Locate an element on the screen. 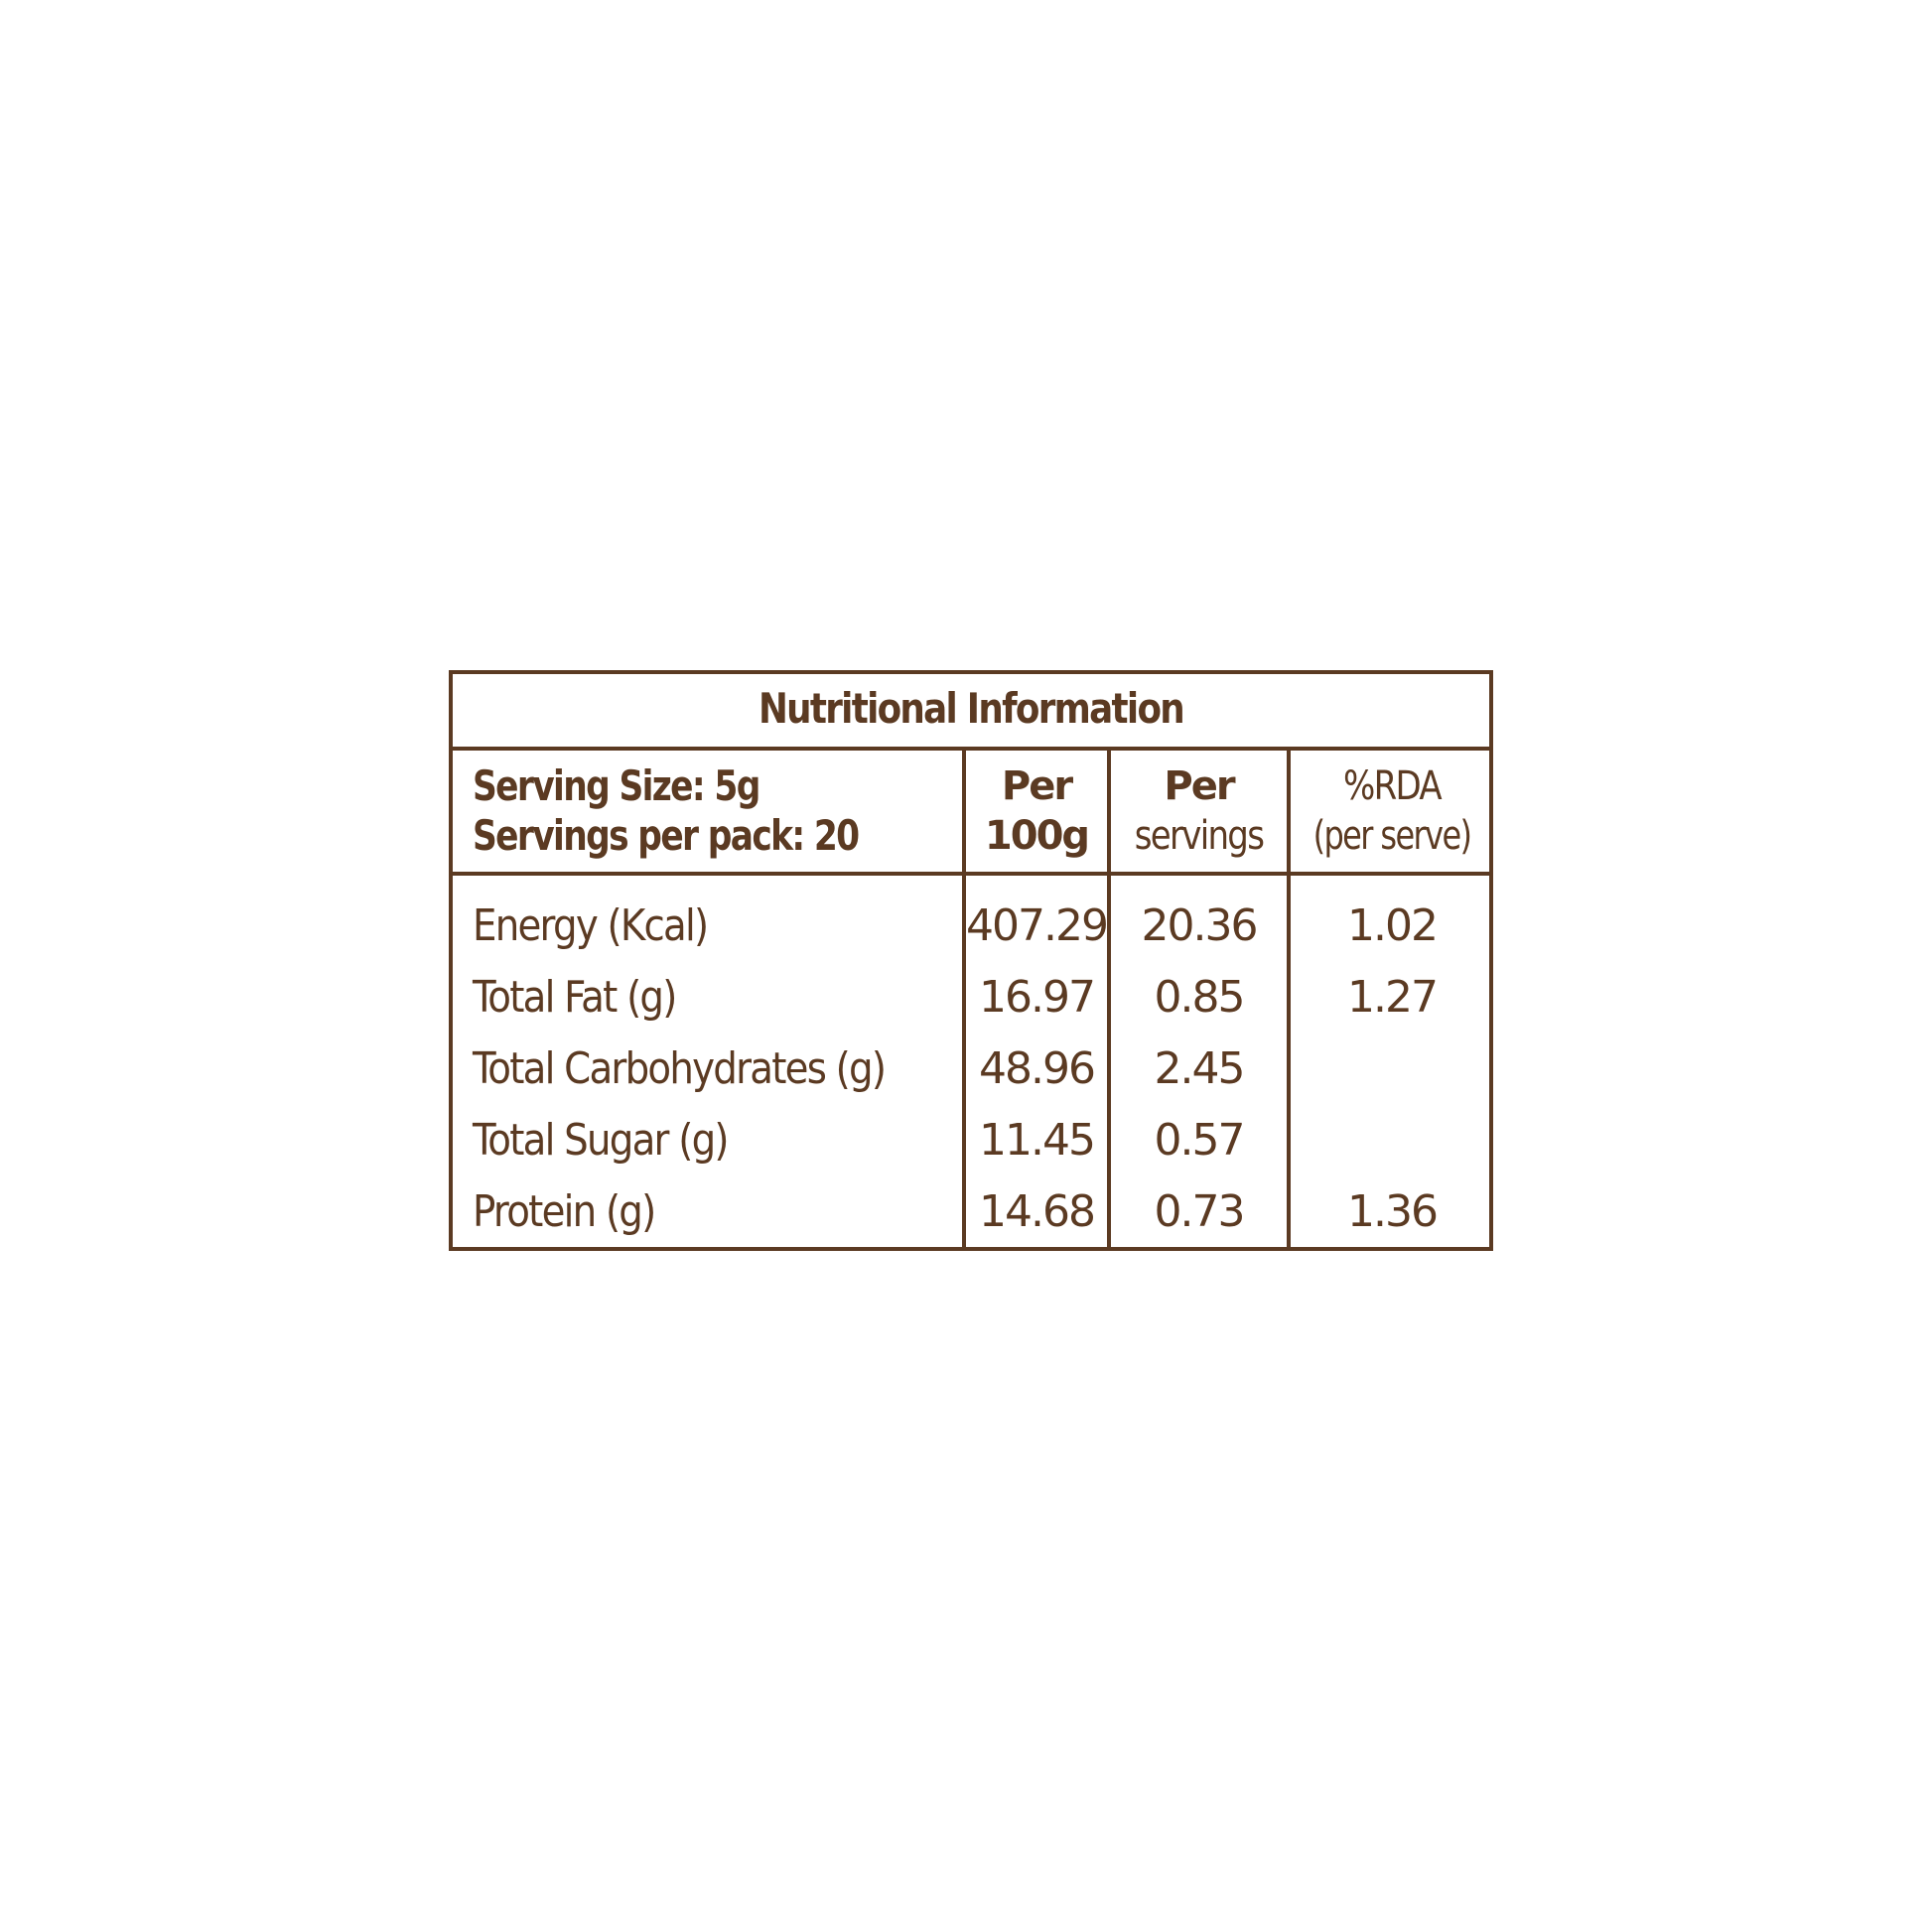  value-per-serving: 0.73 is located at coordinates (1200, 1212).